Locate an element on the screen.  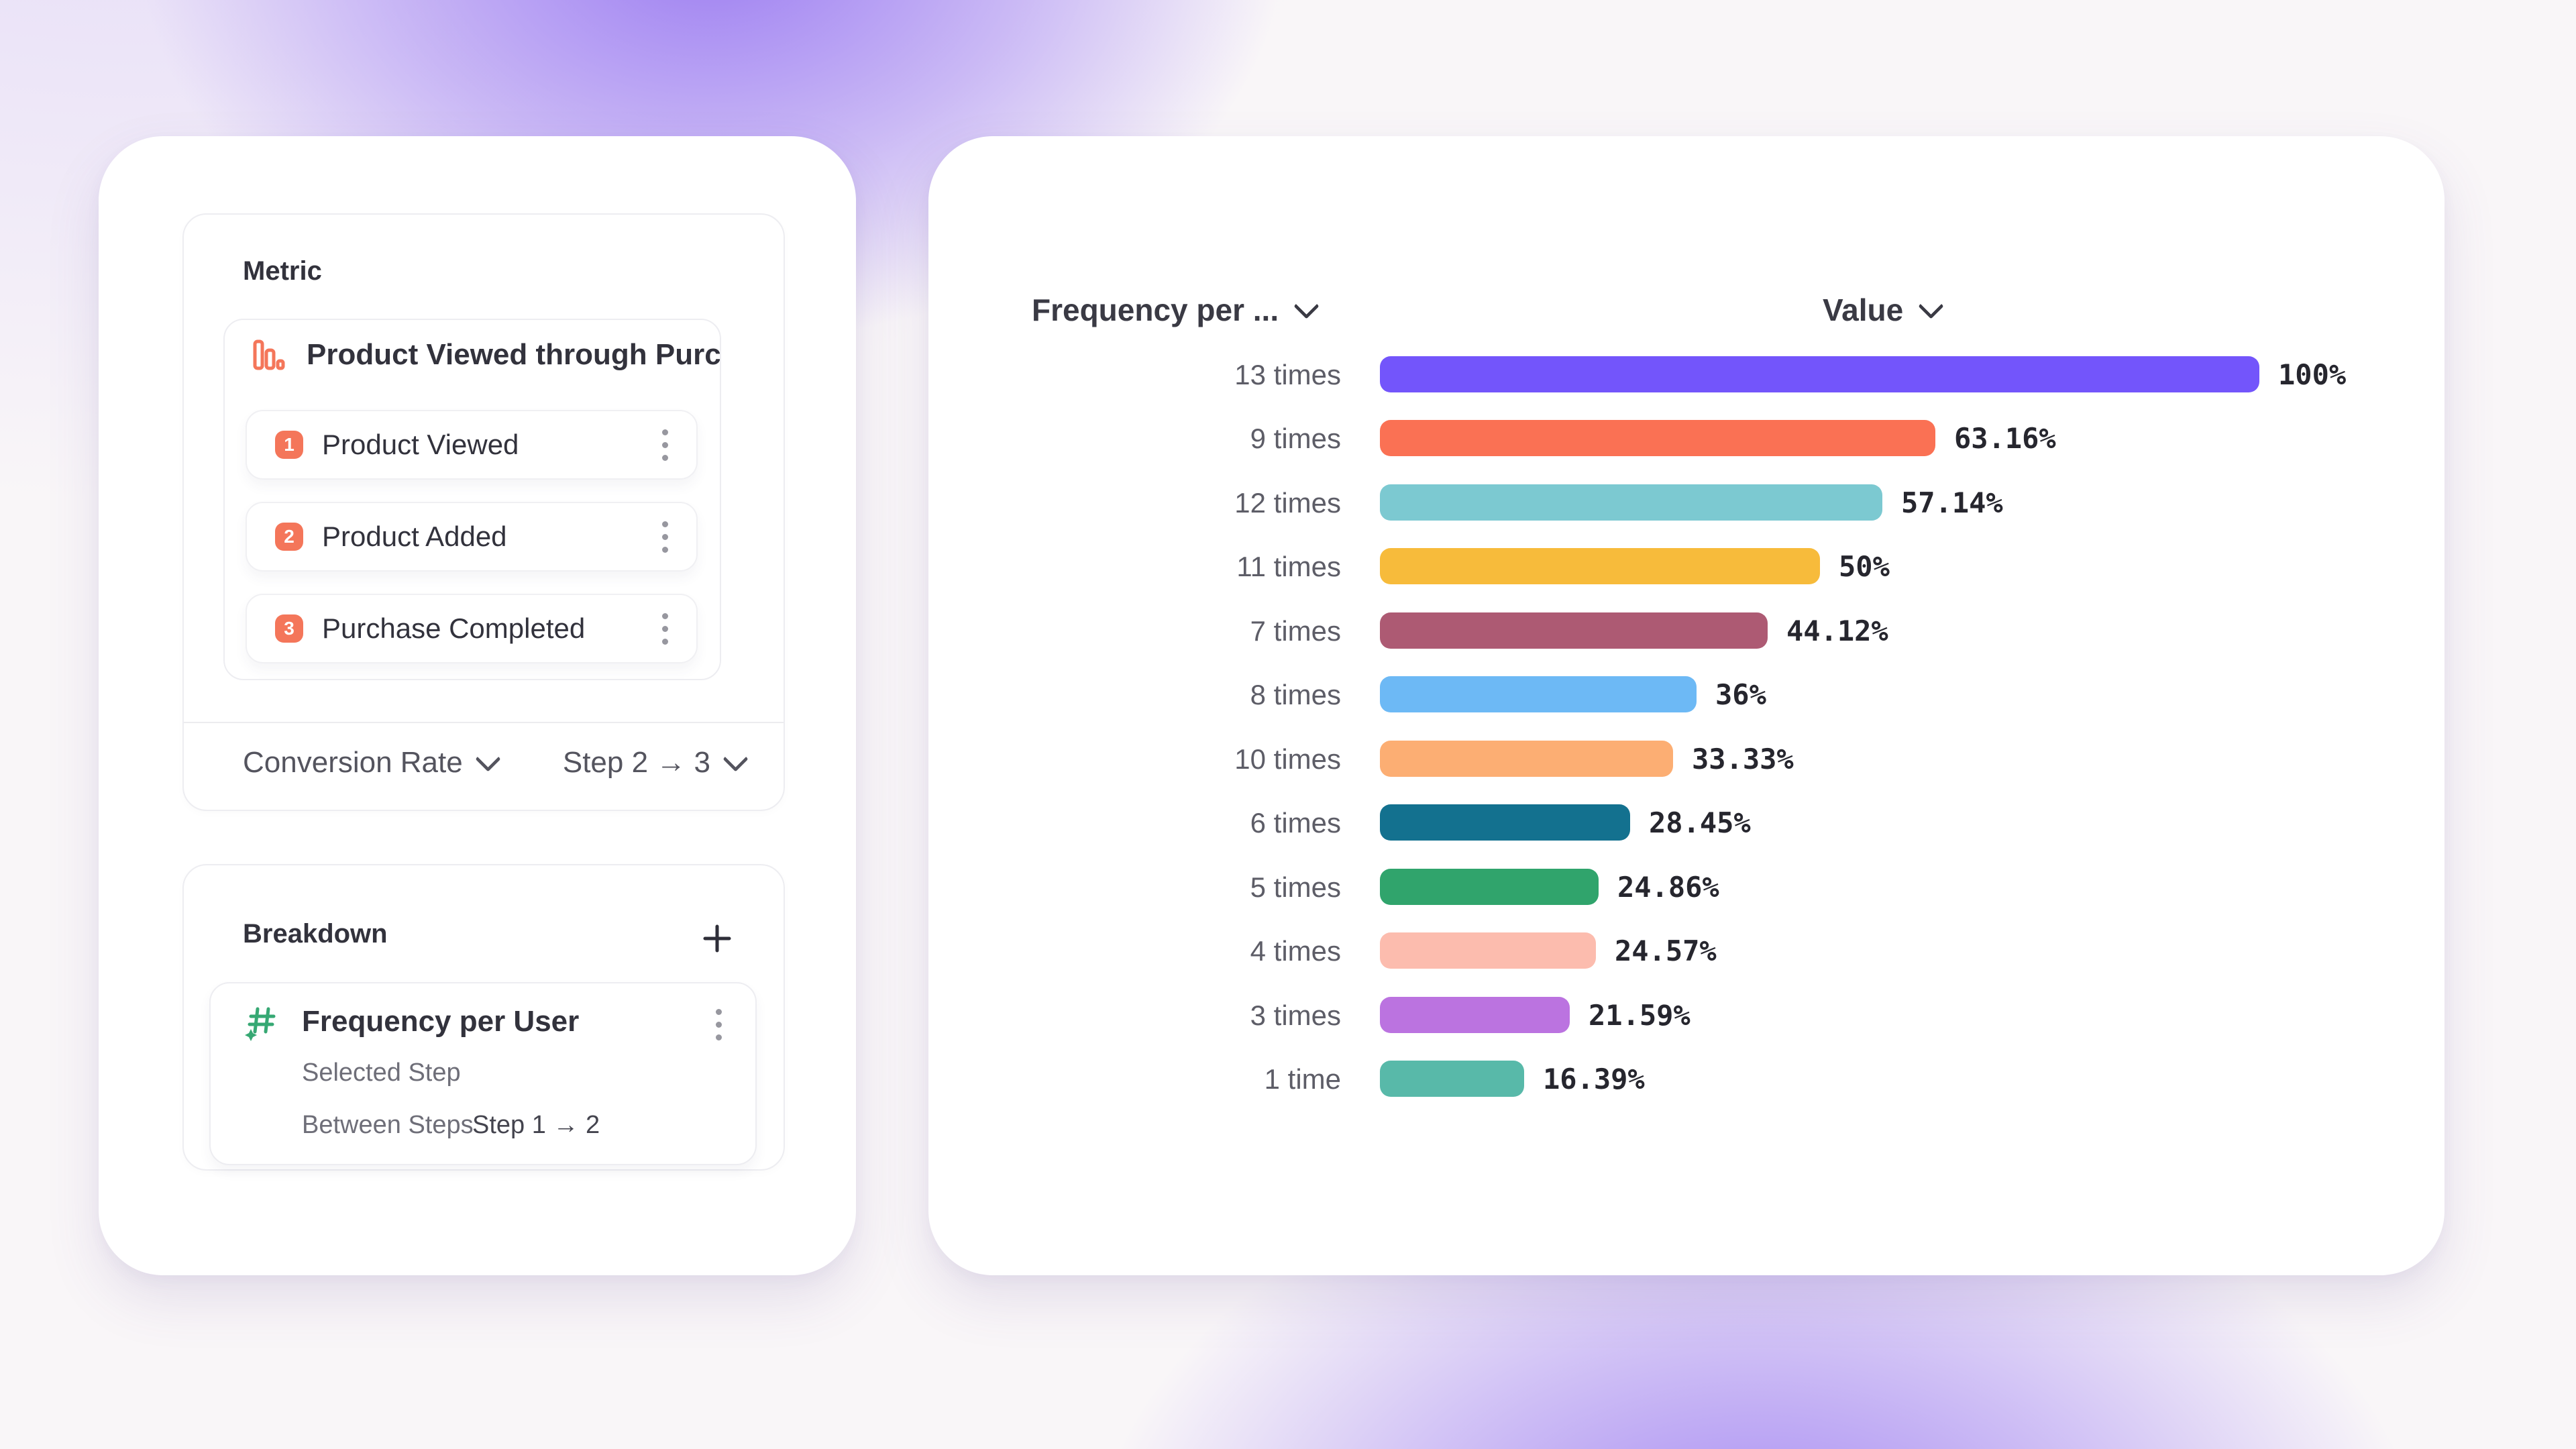
breakdown-section-title: Breakdown is located at coordinates (315, 934).